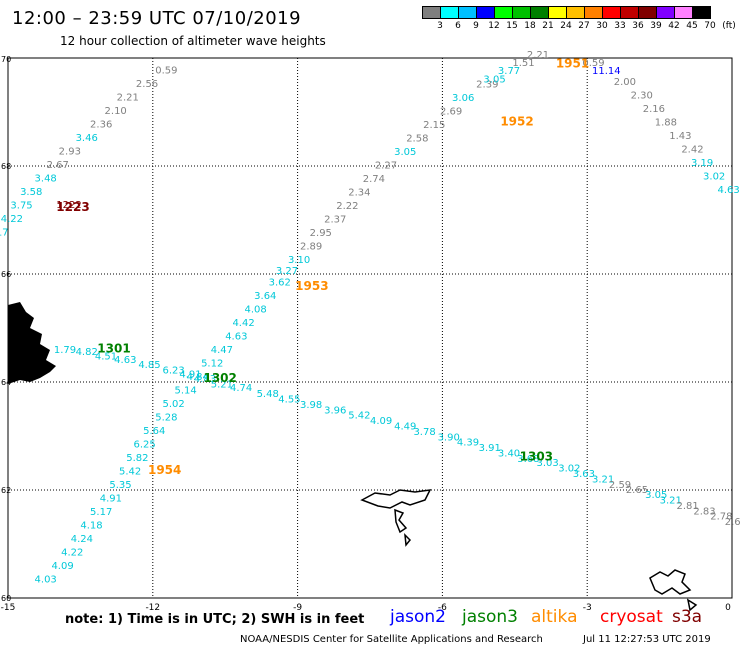 This screenshot has width=740, height=650. I want to click on wave-height-value: 6.23, so click(173, 370).